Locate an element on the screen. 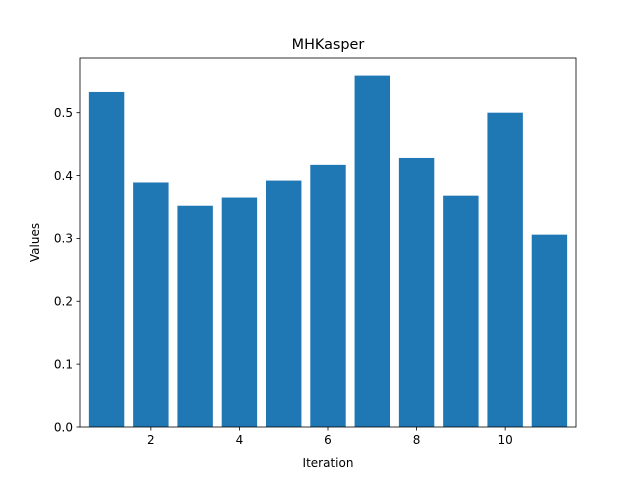 This screenshot has height=480, width=640. y-axis-label: Values is located at coordinates (35, 242).